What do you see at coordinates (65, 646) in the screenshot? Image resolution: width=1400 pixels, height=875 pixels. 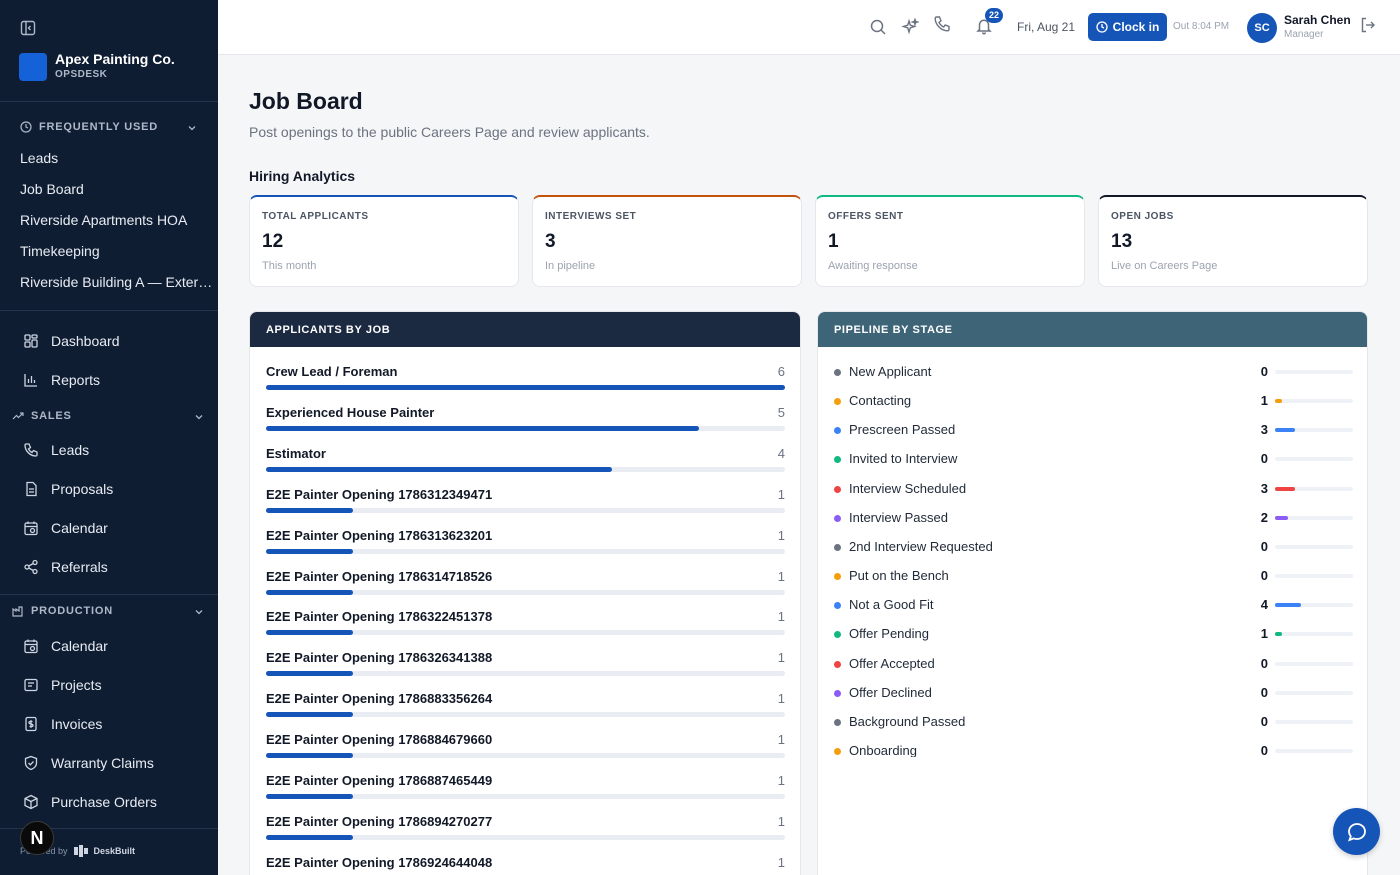 I see `sidebar-item-production-calendar: Calendar` at bounding box center [65, 646].